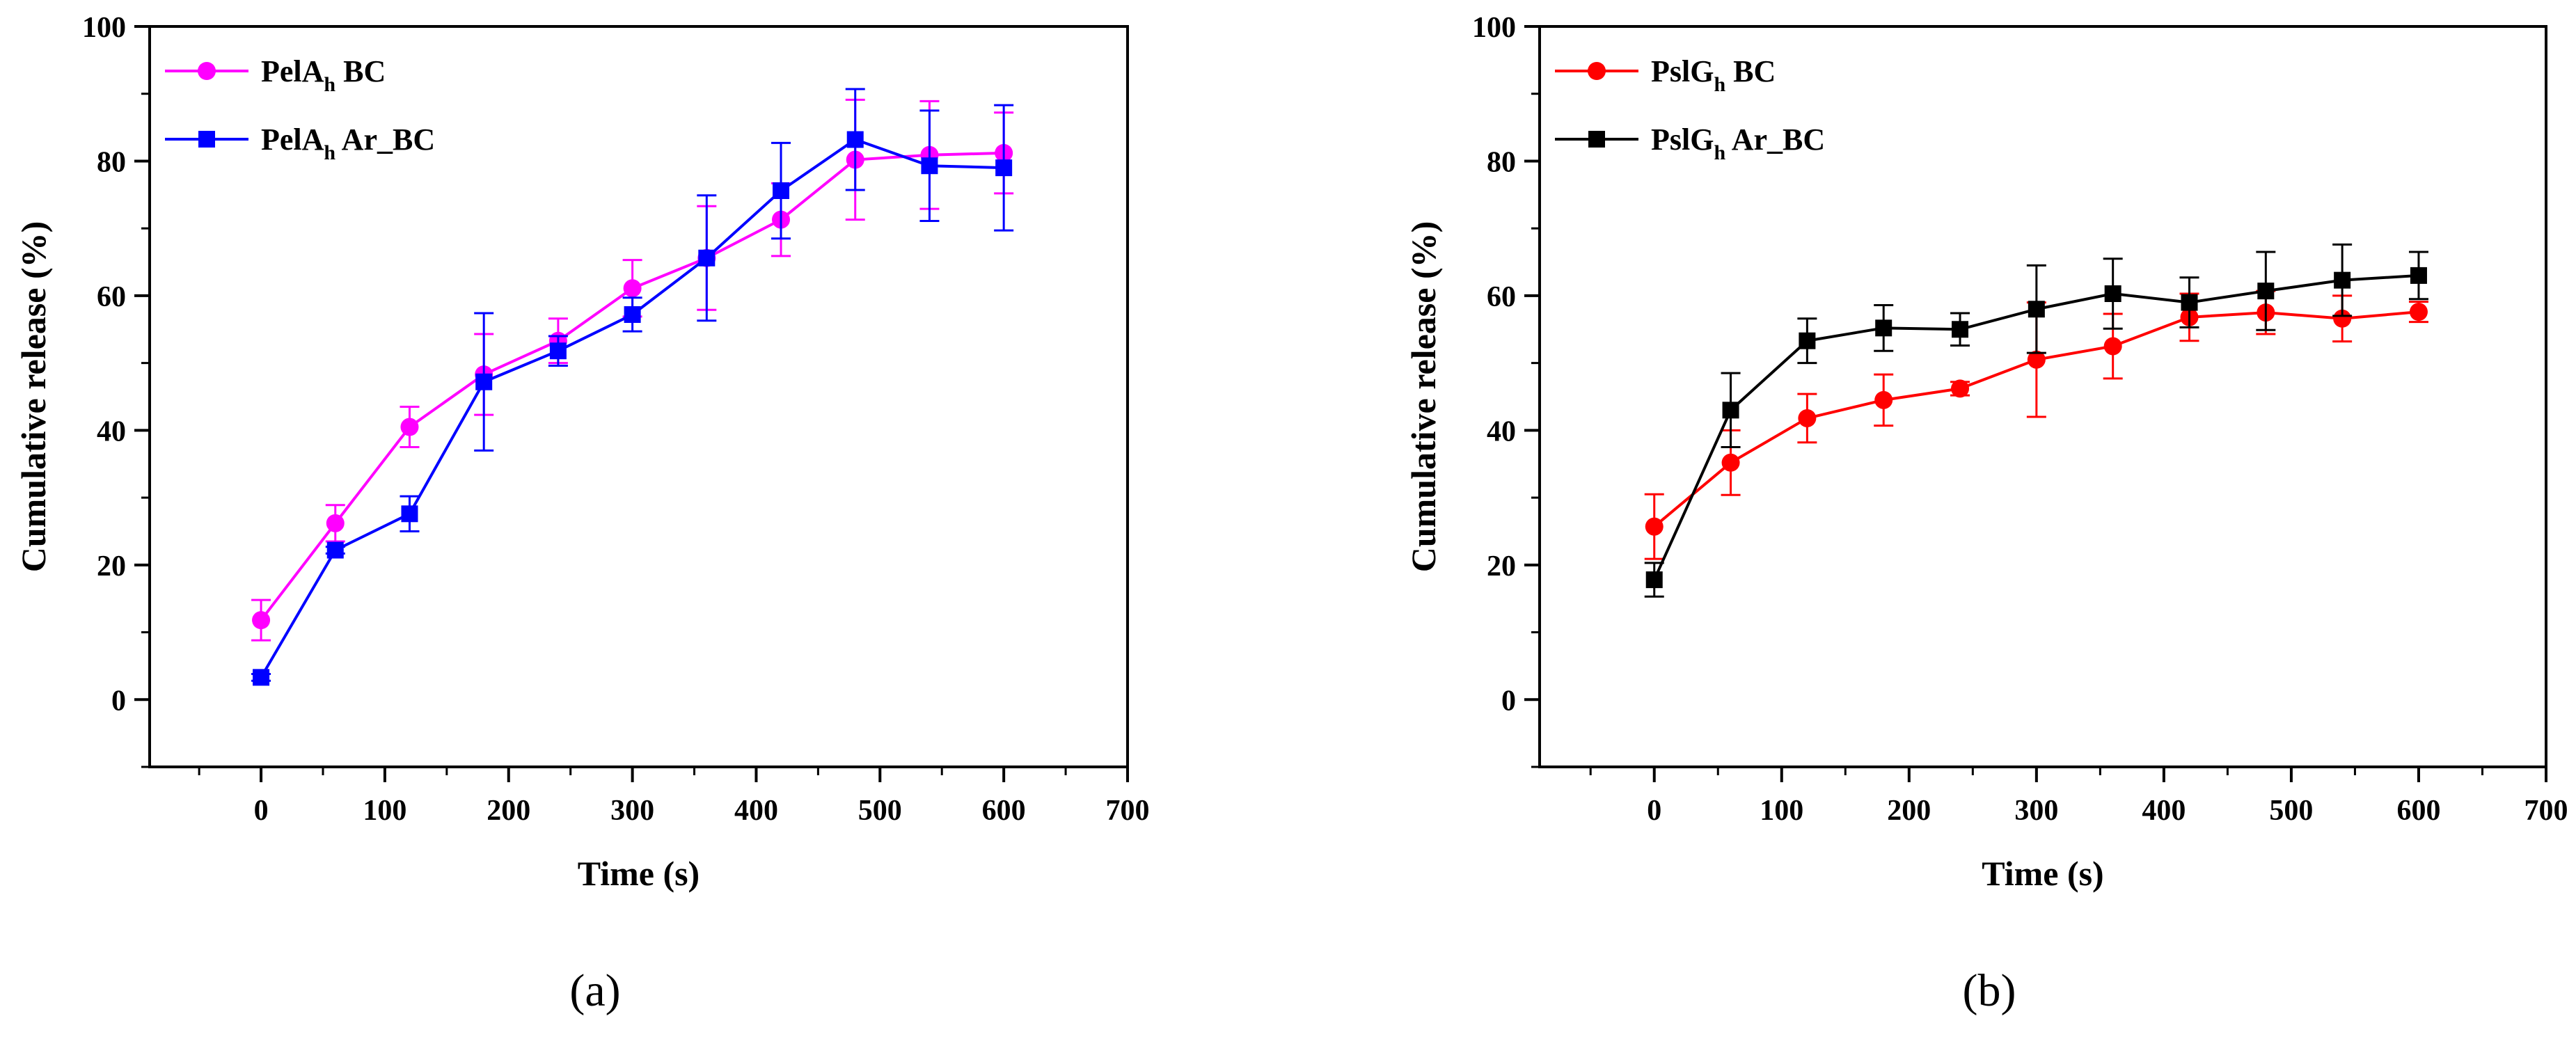 This screenshot has height=1039, width=2576. Describe the element at coordinates (1501, 431) in the screenshot. I see `y-tick-label: 40` at that location.